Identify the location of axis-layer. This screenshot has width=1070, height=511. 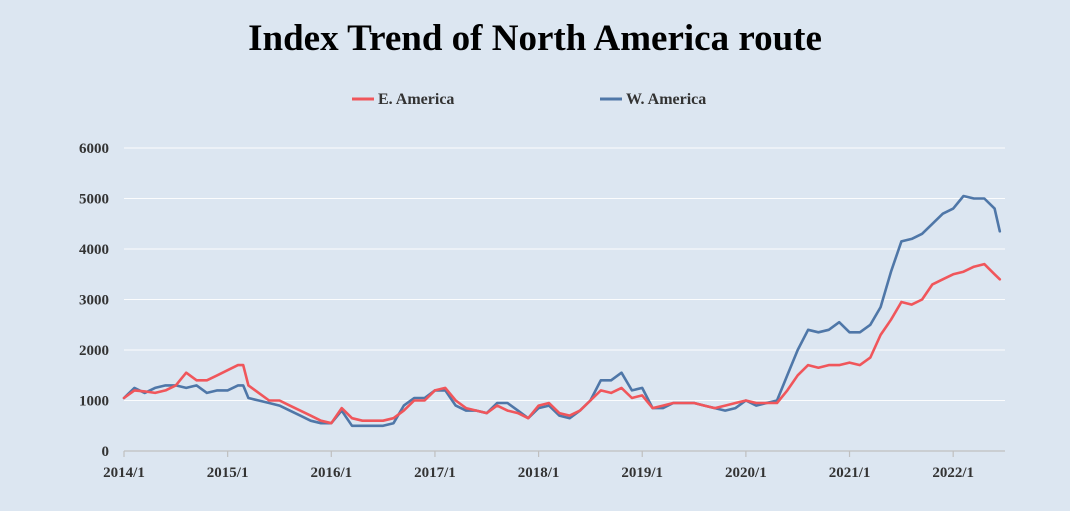
(564, 453).